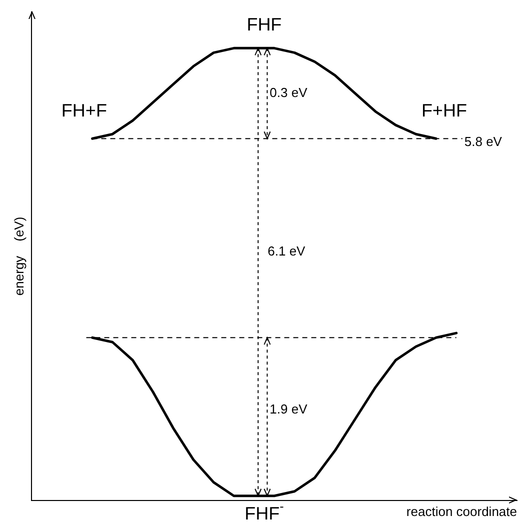  I want to click on annotation: 0.3 eV, so click(289, 92).